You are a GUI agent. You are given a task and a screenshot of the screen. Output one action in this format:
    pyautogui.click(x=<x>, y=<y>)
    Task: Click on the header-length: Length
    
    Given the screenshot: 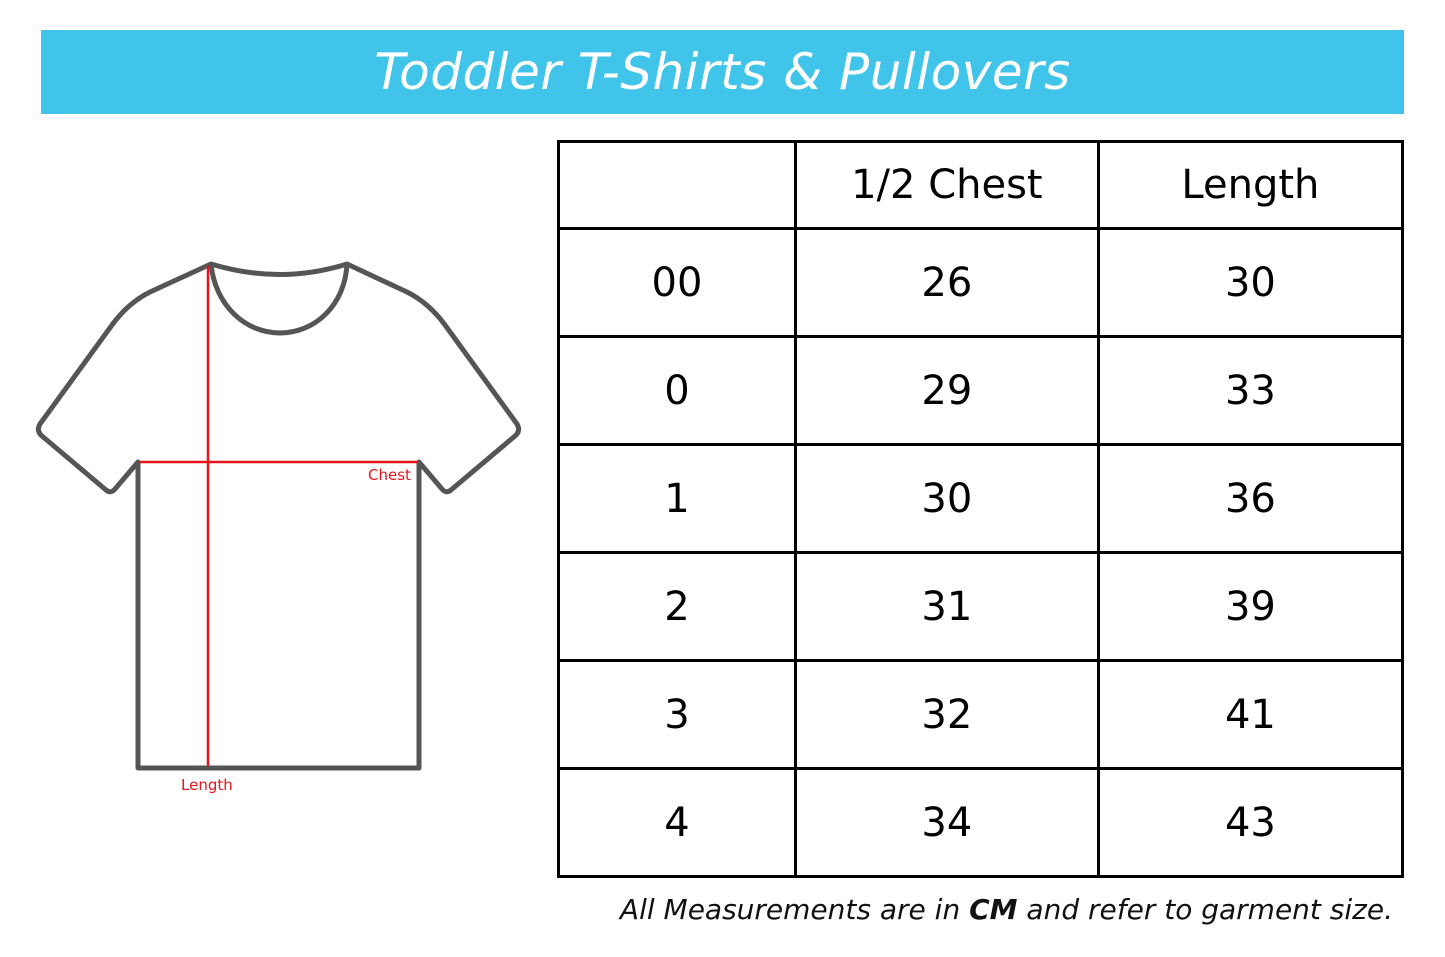 What is the action you would take?
    pyautogui.click(x=1250, y=185)
    